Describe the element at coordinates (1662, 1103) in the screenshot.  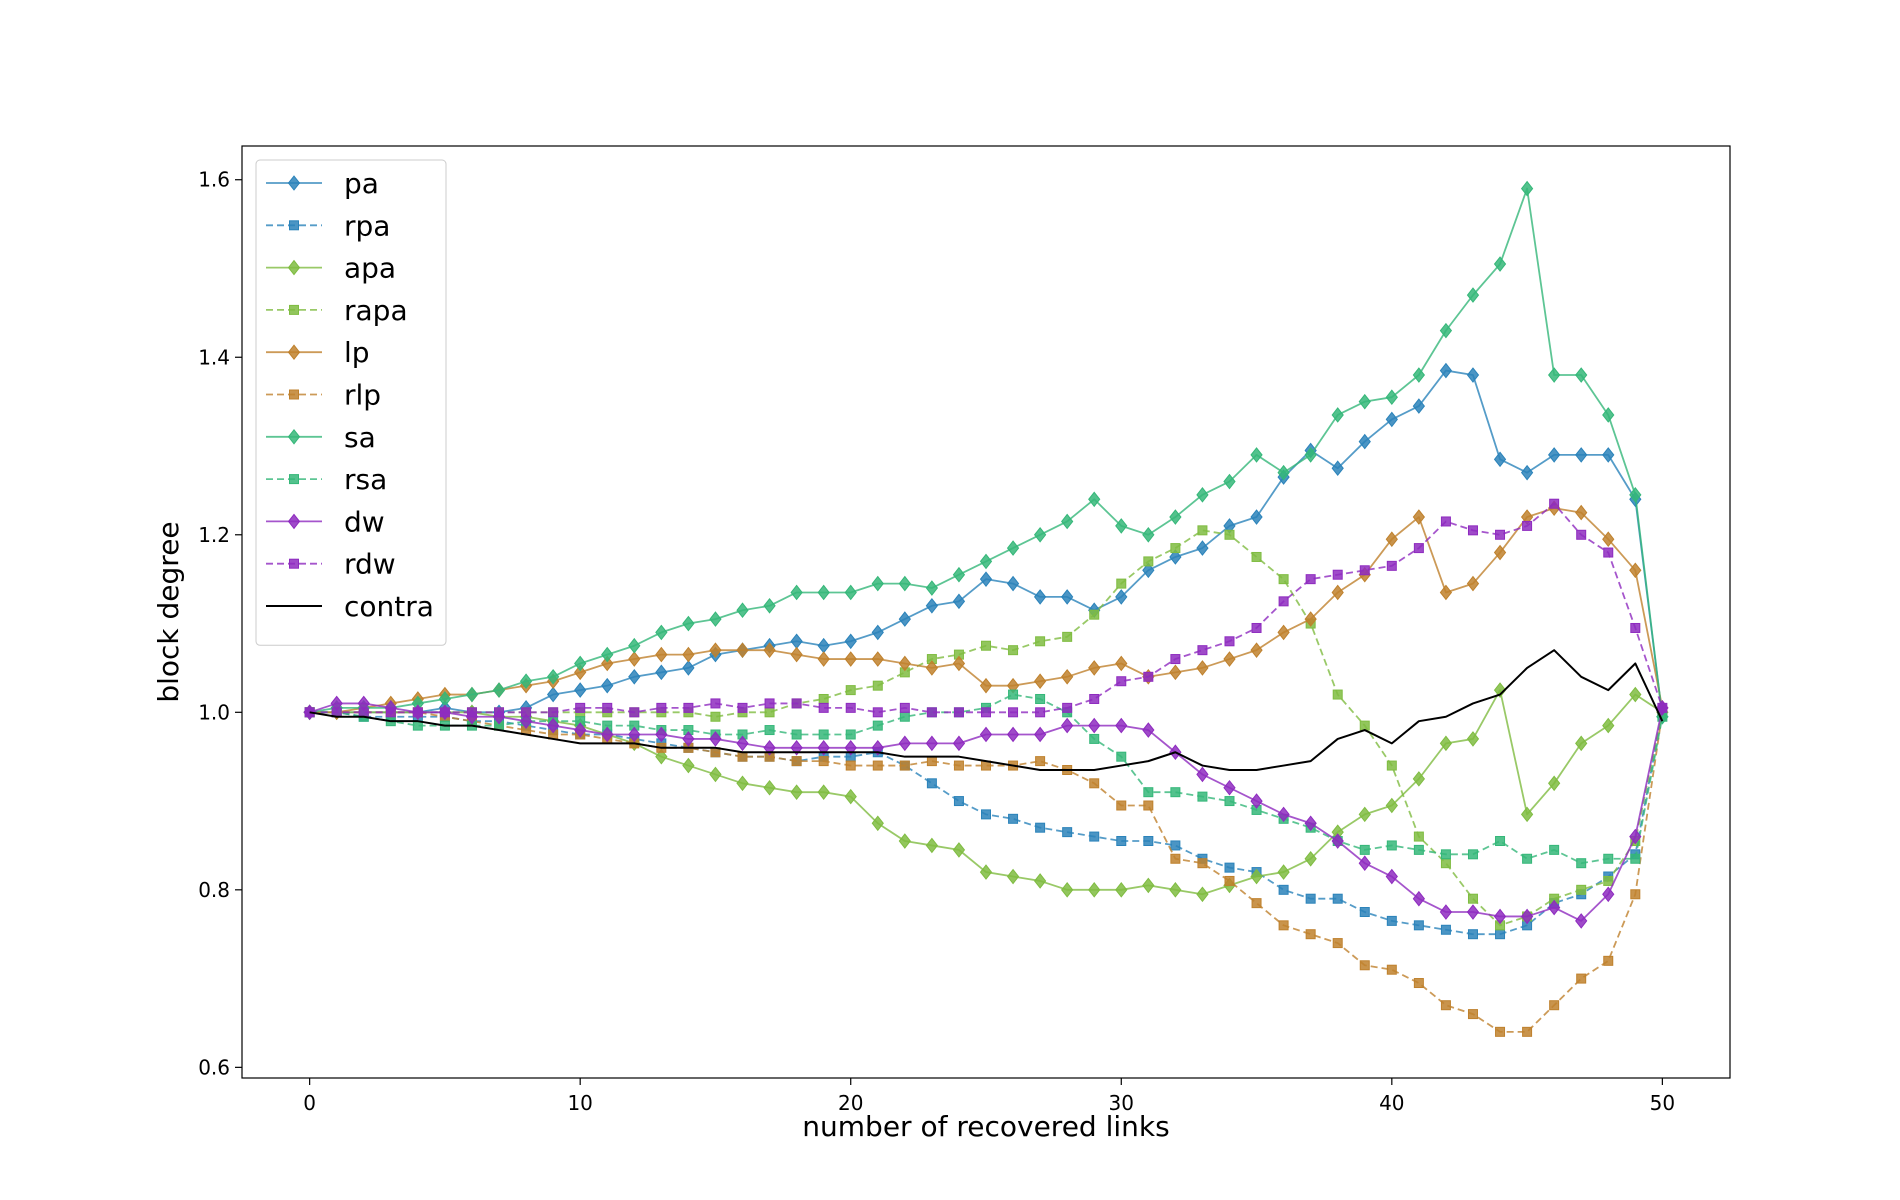
I see `x-tick-label: 50` at that location.